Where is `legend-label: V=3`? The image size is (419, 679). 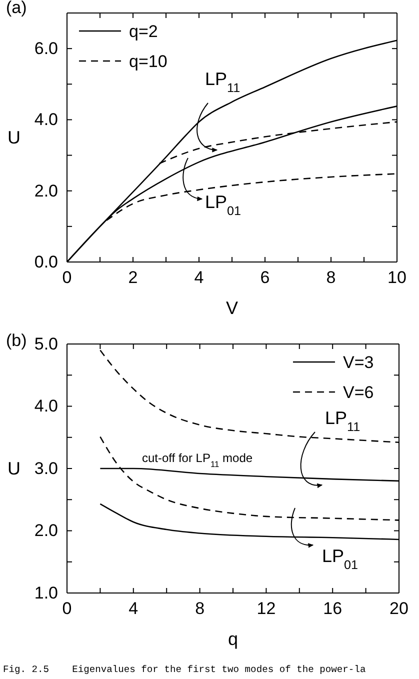 legend-label: V=3 is located at coordinates (358, 362).